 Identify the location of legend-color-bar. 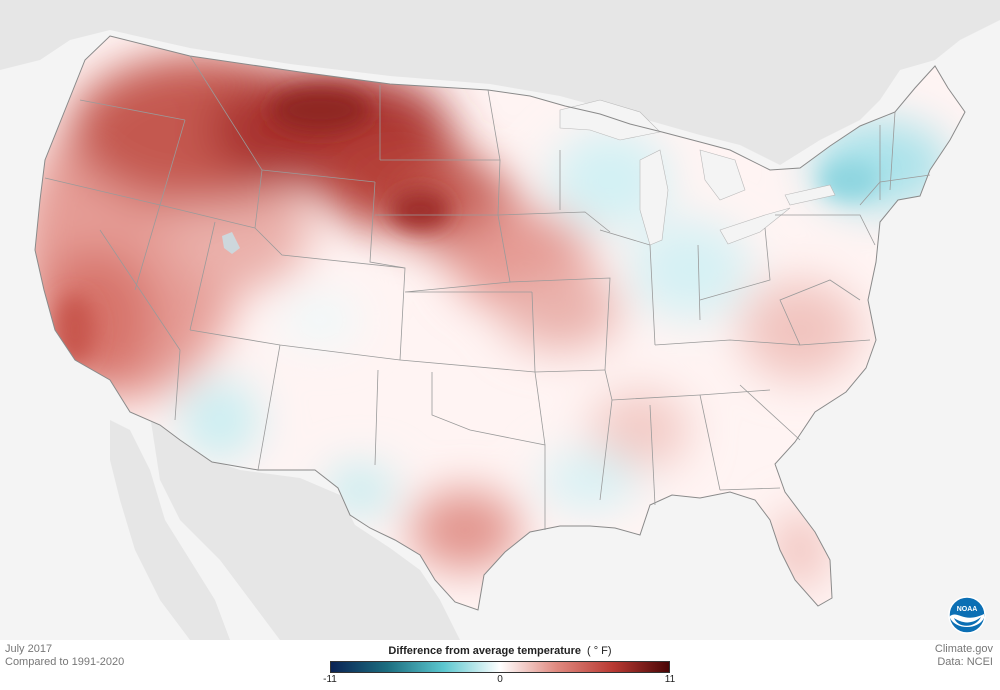
(500, 667).